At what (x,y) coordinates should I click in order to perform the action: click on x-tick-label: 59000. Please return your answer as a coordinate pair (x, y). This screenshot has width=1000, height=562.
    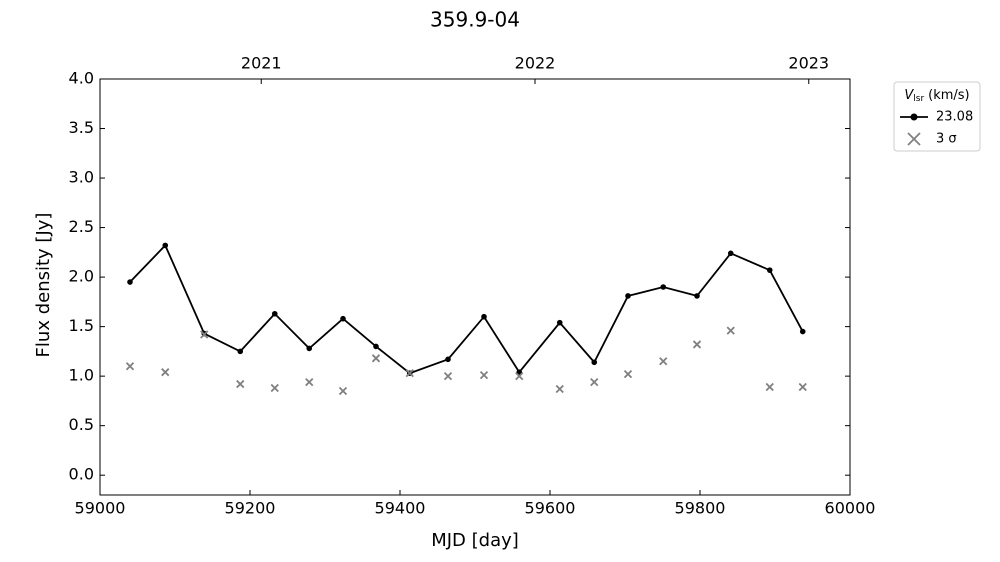
    Looking at the image, I should click on (100, 508).